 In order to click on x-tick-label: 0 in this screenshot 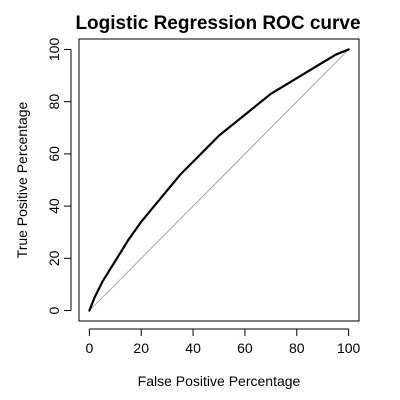, I will do `click(89, 348)`.